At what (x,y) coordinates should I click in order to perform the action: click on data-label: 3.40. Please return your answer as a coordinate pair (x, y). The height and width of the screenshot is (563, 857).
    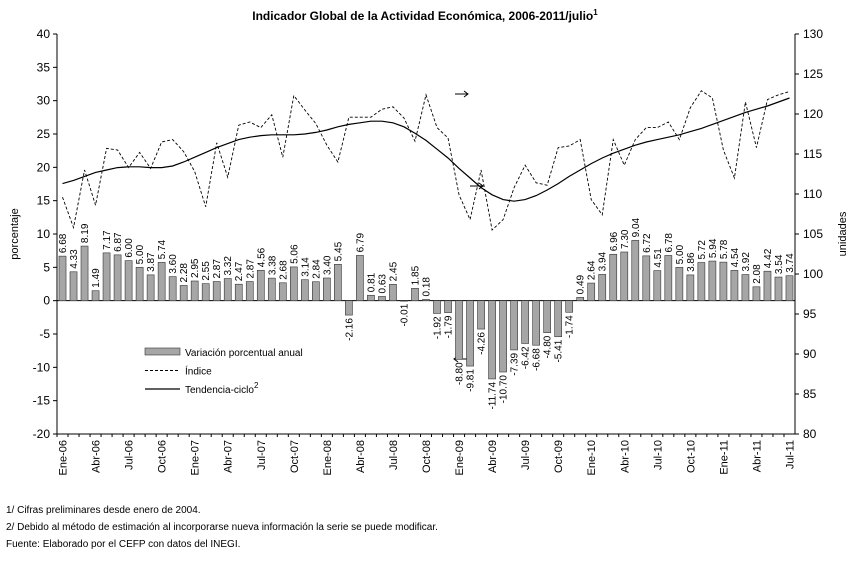
    Looking at the image, I should click on (327, 265).